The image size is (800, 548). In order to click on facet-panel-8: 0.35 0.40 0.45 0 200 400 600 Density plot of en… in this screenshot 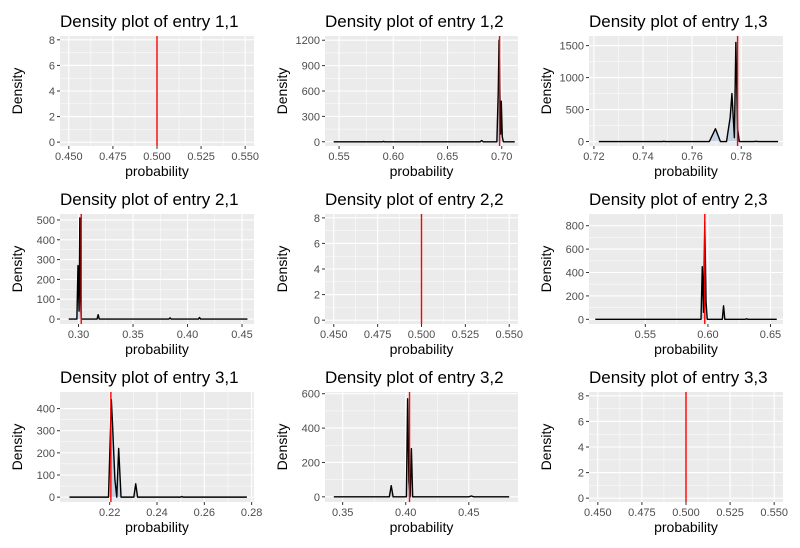, I will do `click(396, 451)`.